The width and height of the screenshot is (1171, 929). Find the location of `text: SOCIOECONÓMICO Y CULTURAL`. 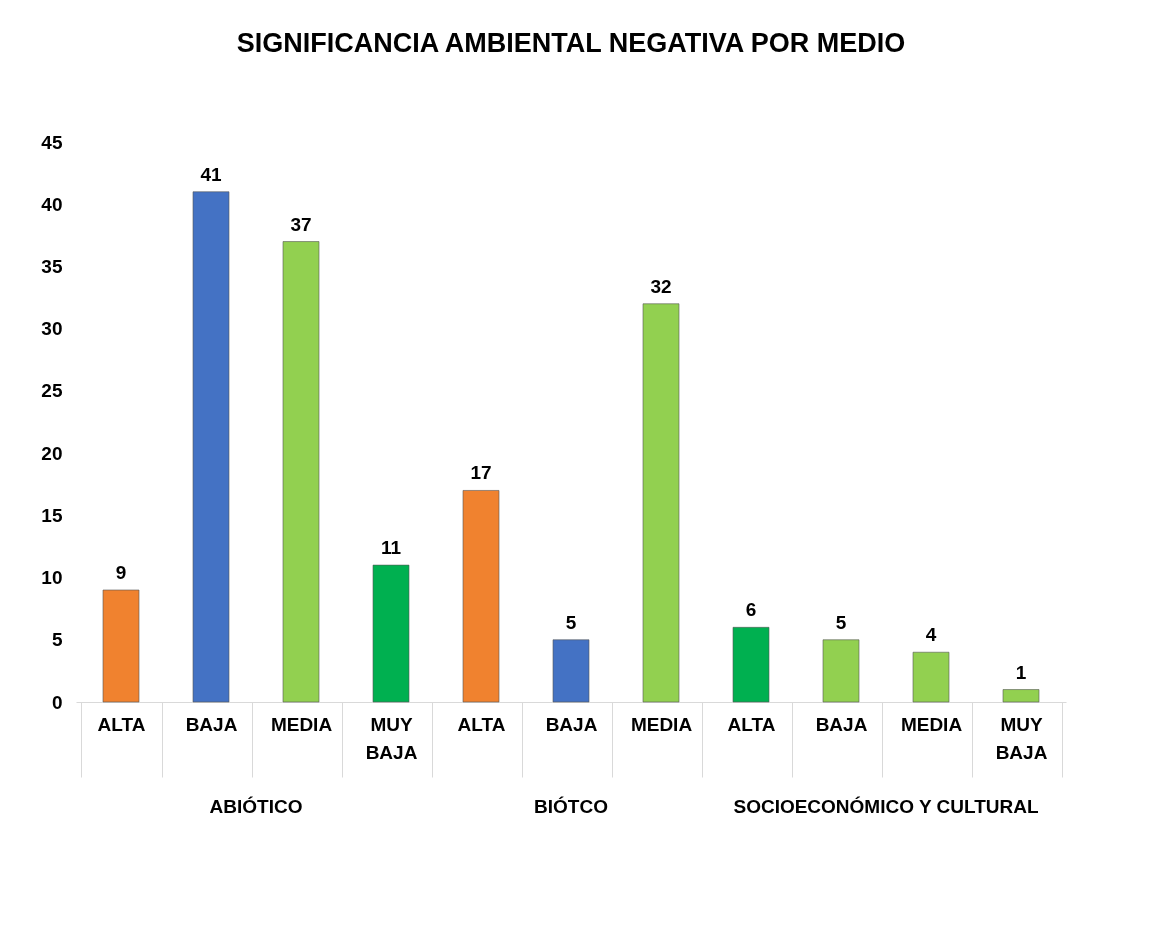

text: SOCIOECONÓMICO Y CULTURAL is located at coordinates (886, 806).